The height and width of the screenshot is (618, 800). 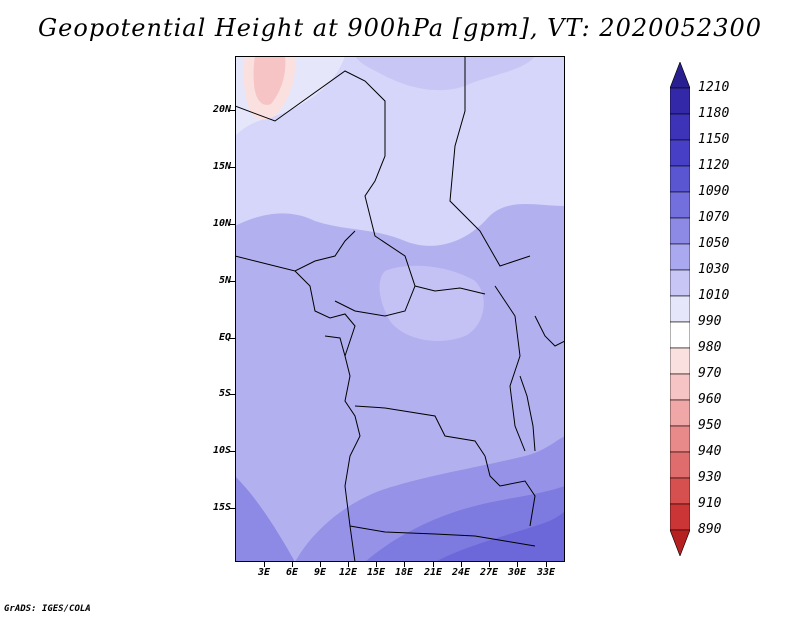 What do you see at coordinates (232, 508) in the screenshot?
I see `tick-15s` at bounding box center [232, 508].